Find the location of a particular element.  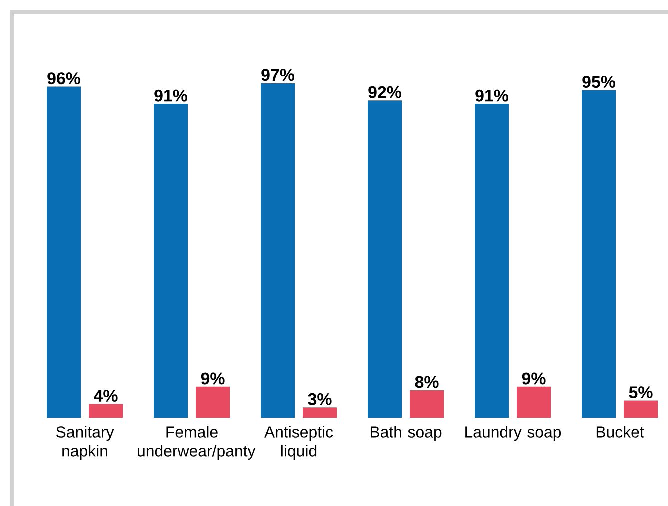

x-tick-label: Bath soap is located at coordinates (406, 434).